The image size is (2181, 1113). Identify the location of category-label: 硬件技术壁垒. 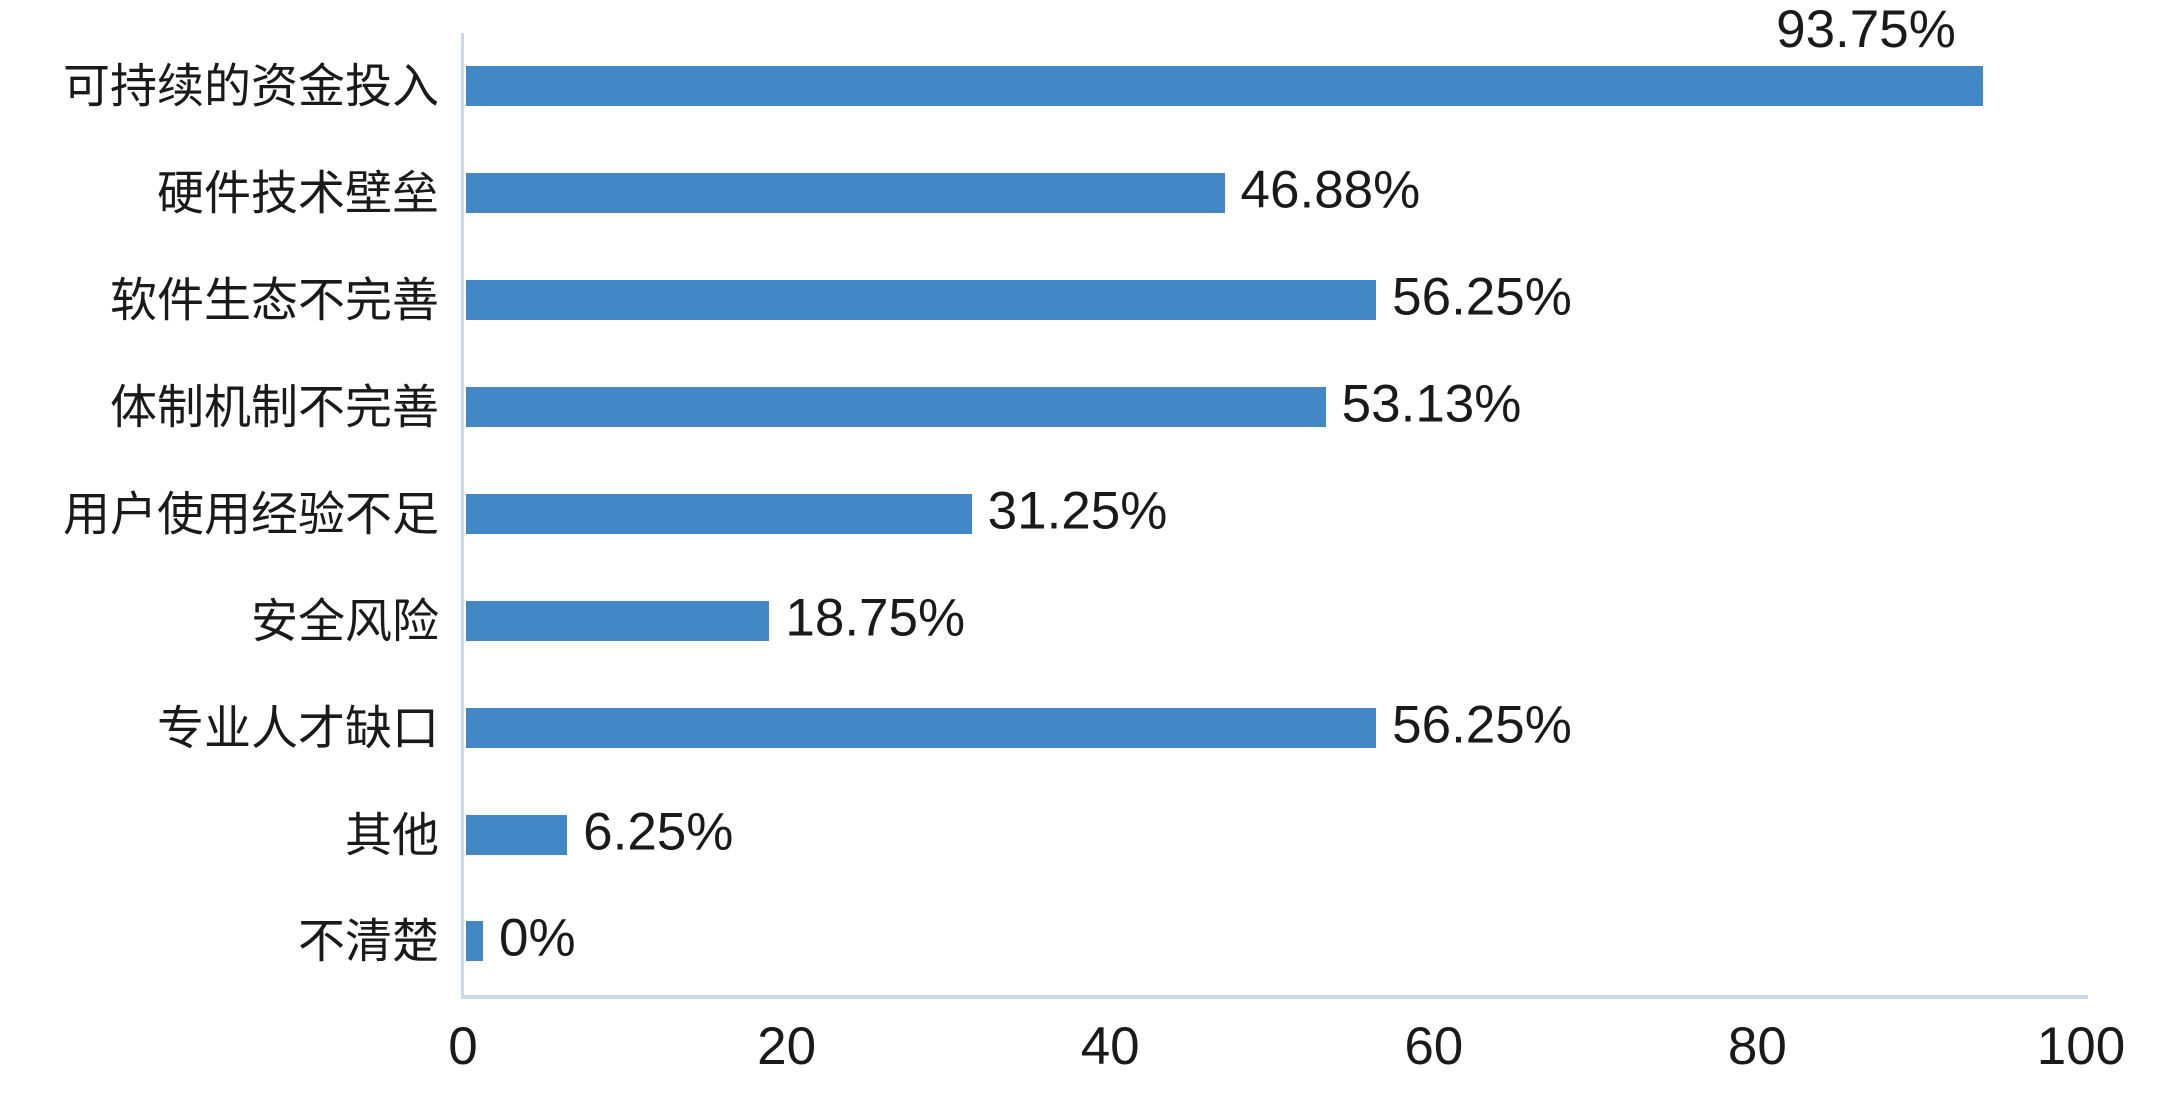
(298, 193).